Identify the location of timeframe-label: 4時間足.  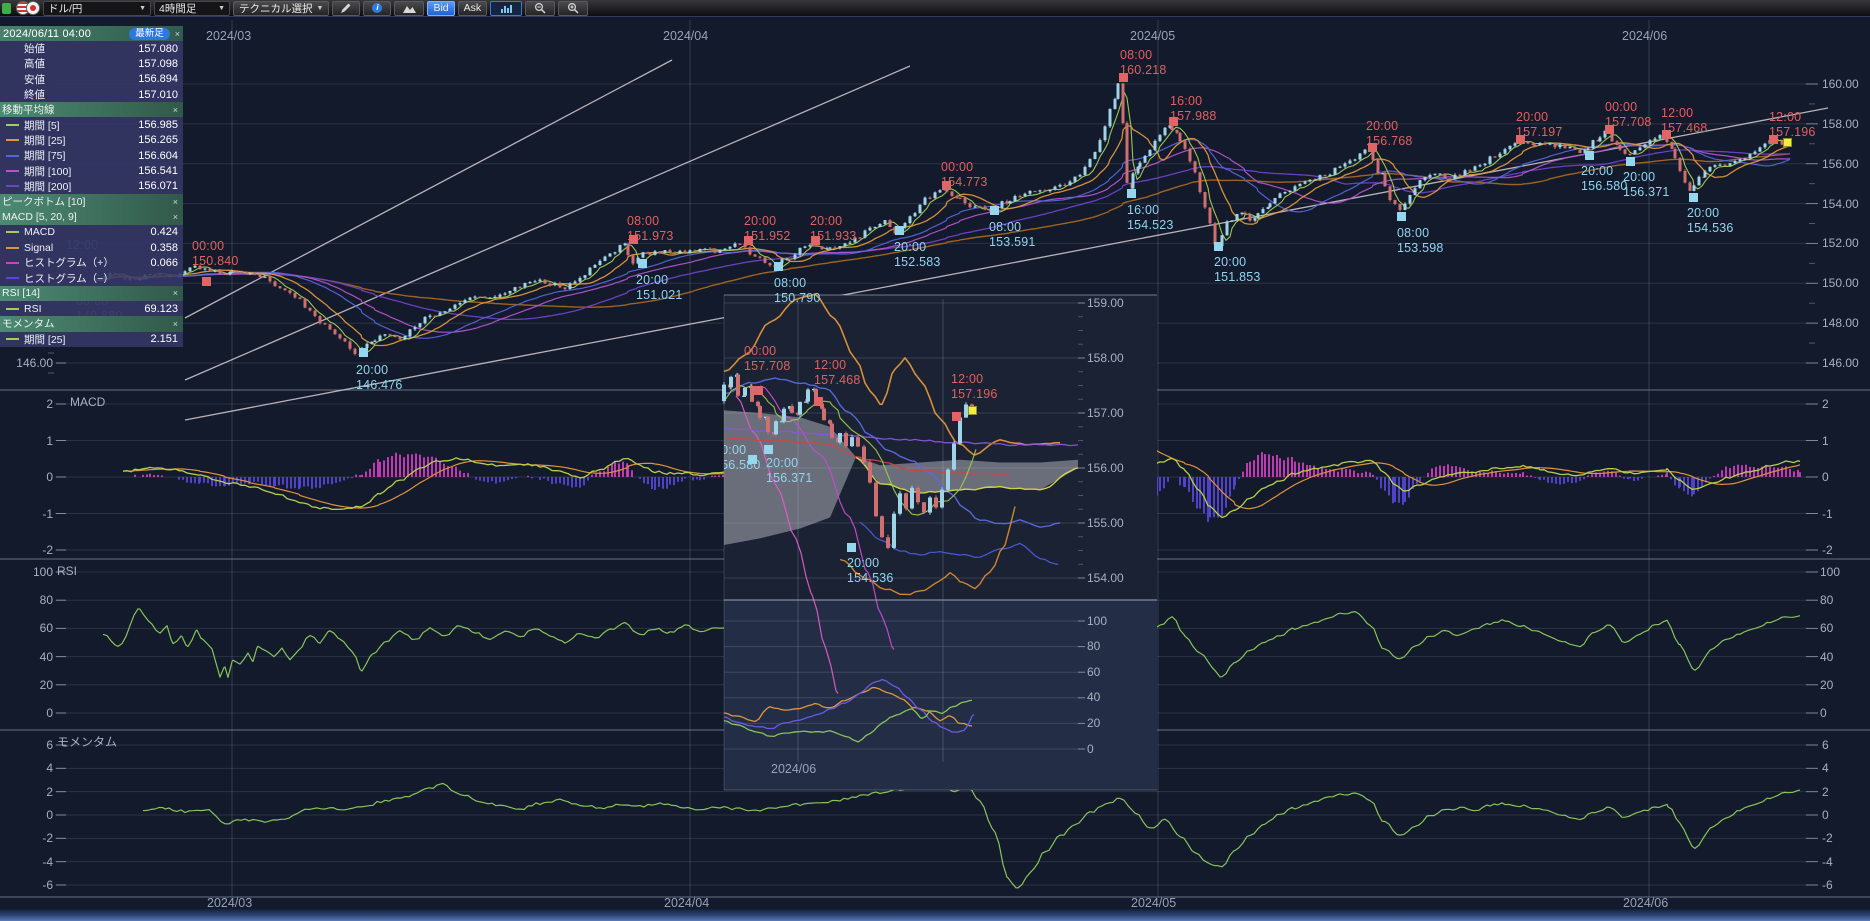
(178, 8).